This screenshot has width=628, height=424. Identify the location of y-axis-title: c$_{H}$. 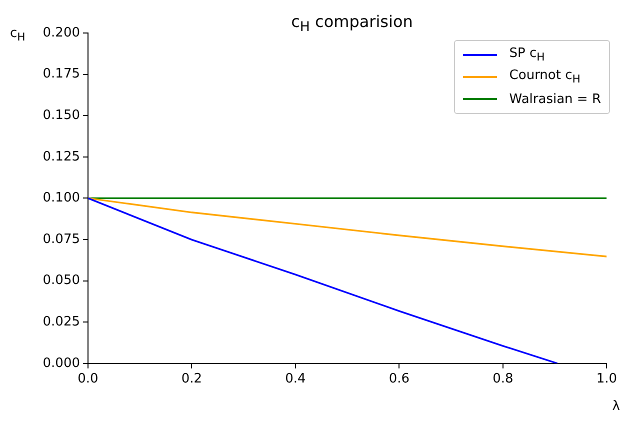
(18, 35).